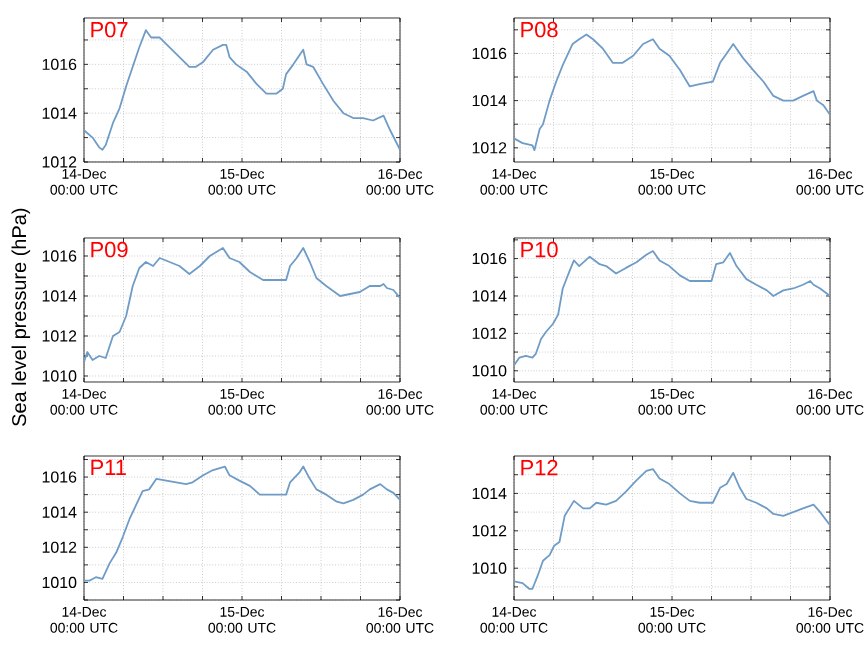 Image resolution: width=868 pixels, height=654 pixels. What do you see at coordinates (539, 467) in the screenshot?
I see `chart-title: P12` at bounding box center [539, 467].